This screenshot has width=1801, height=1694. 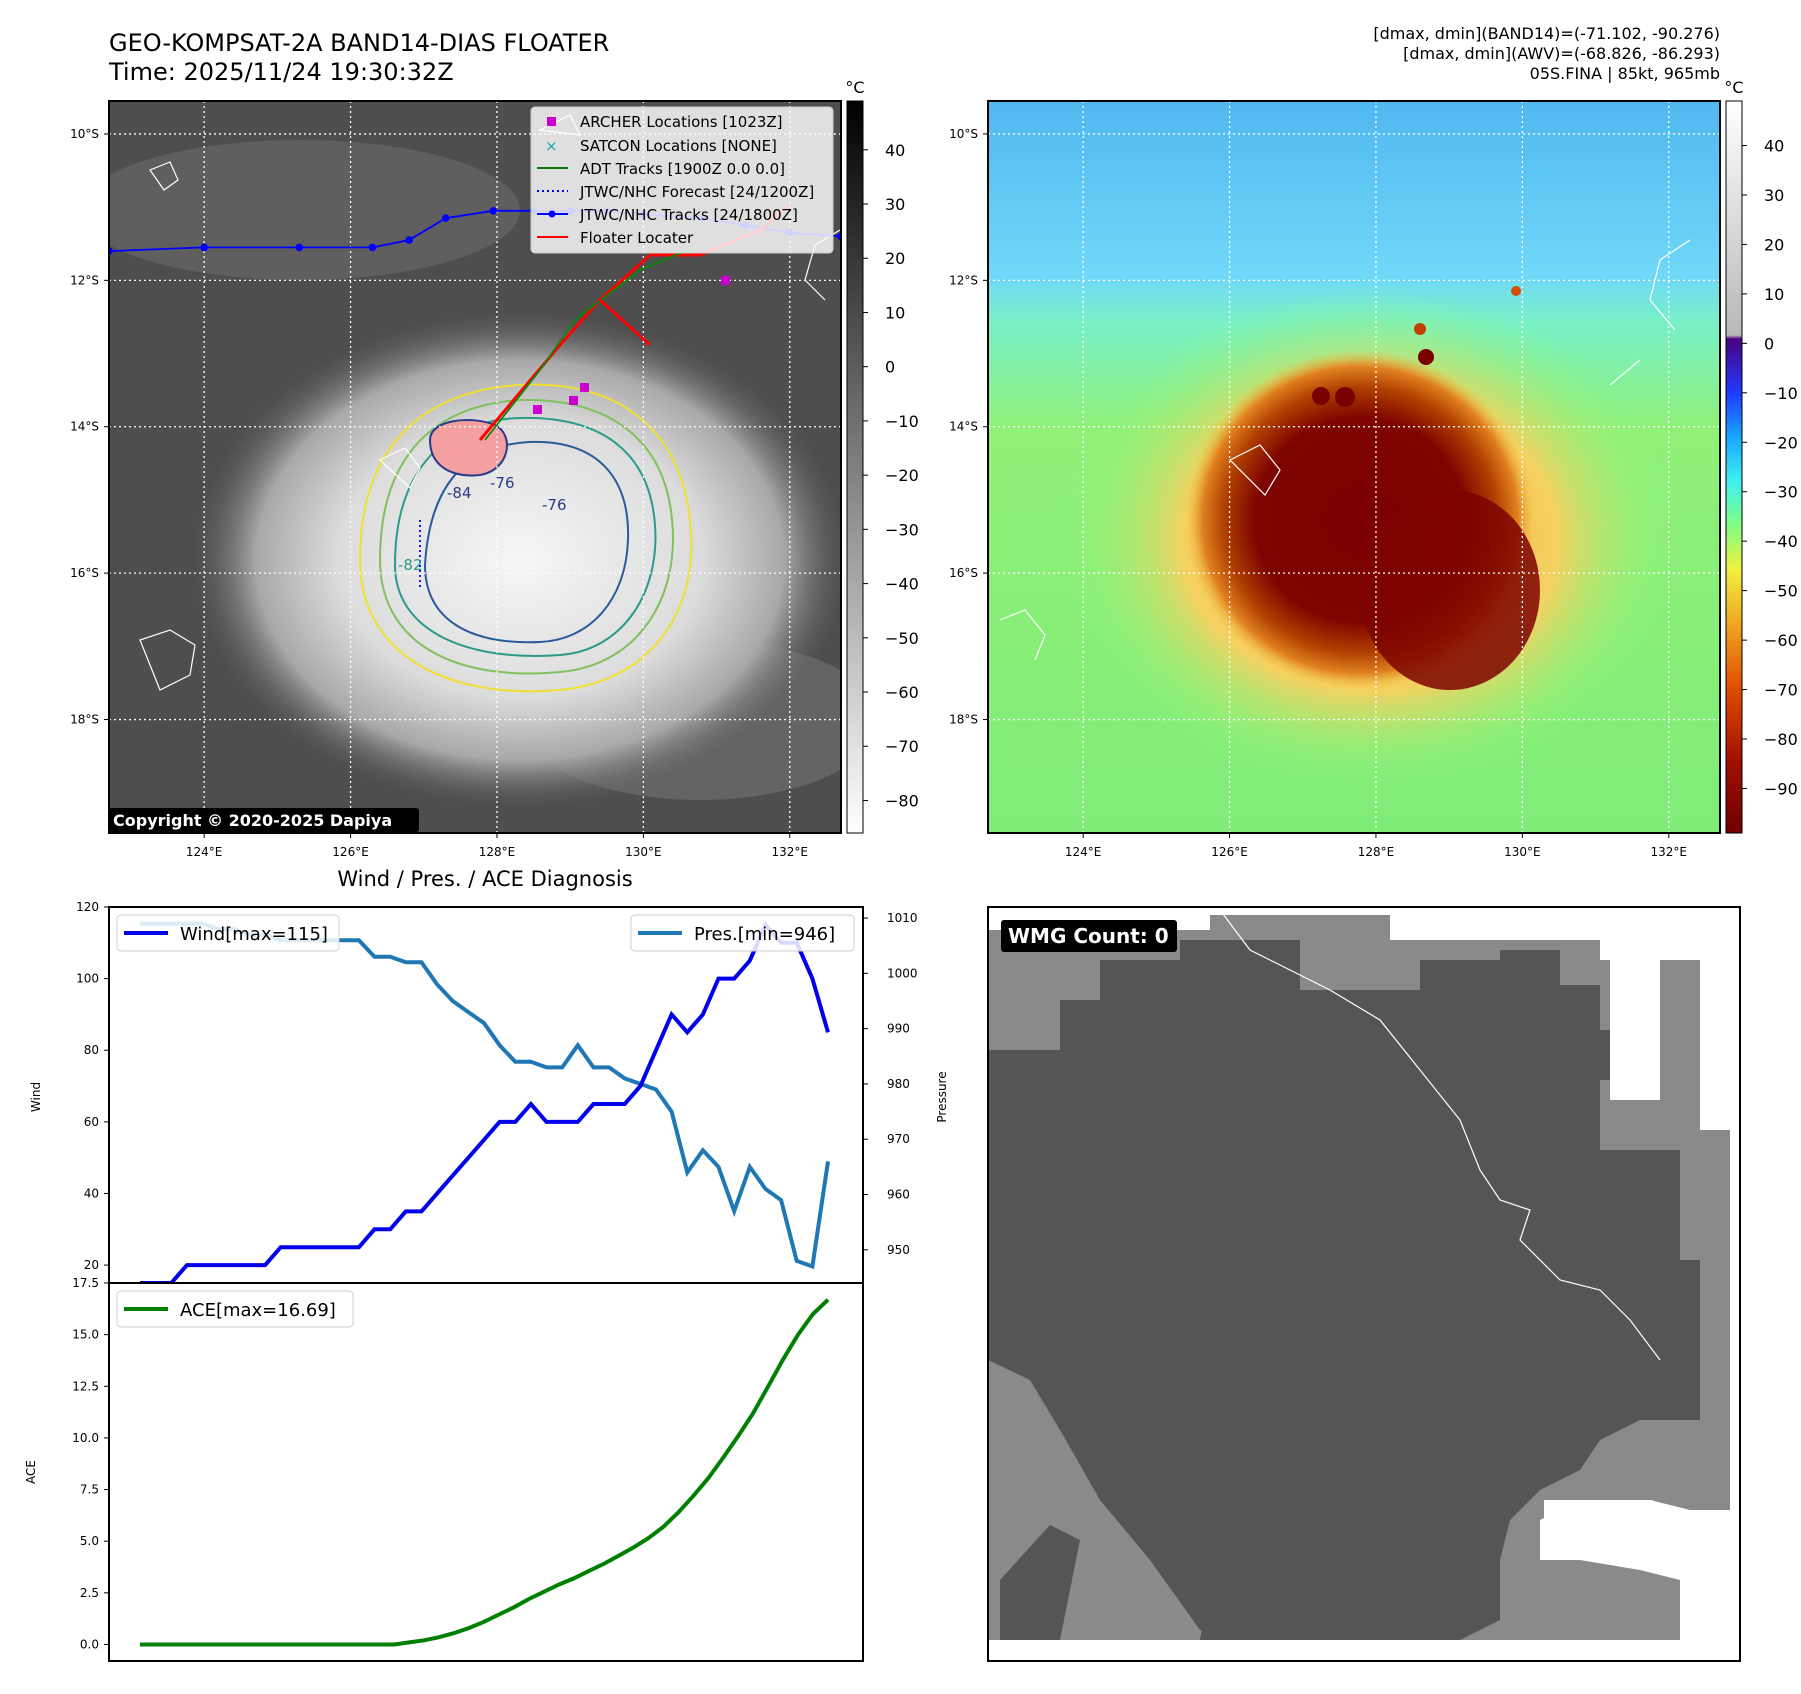 What do you see at coordinates (1774, 294) in the screenshot?
I see `colorbar-tick-label: 10` at bounding box center [1774, 294].